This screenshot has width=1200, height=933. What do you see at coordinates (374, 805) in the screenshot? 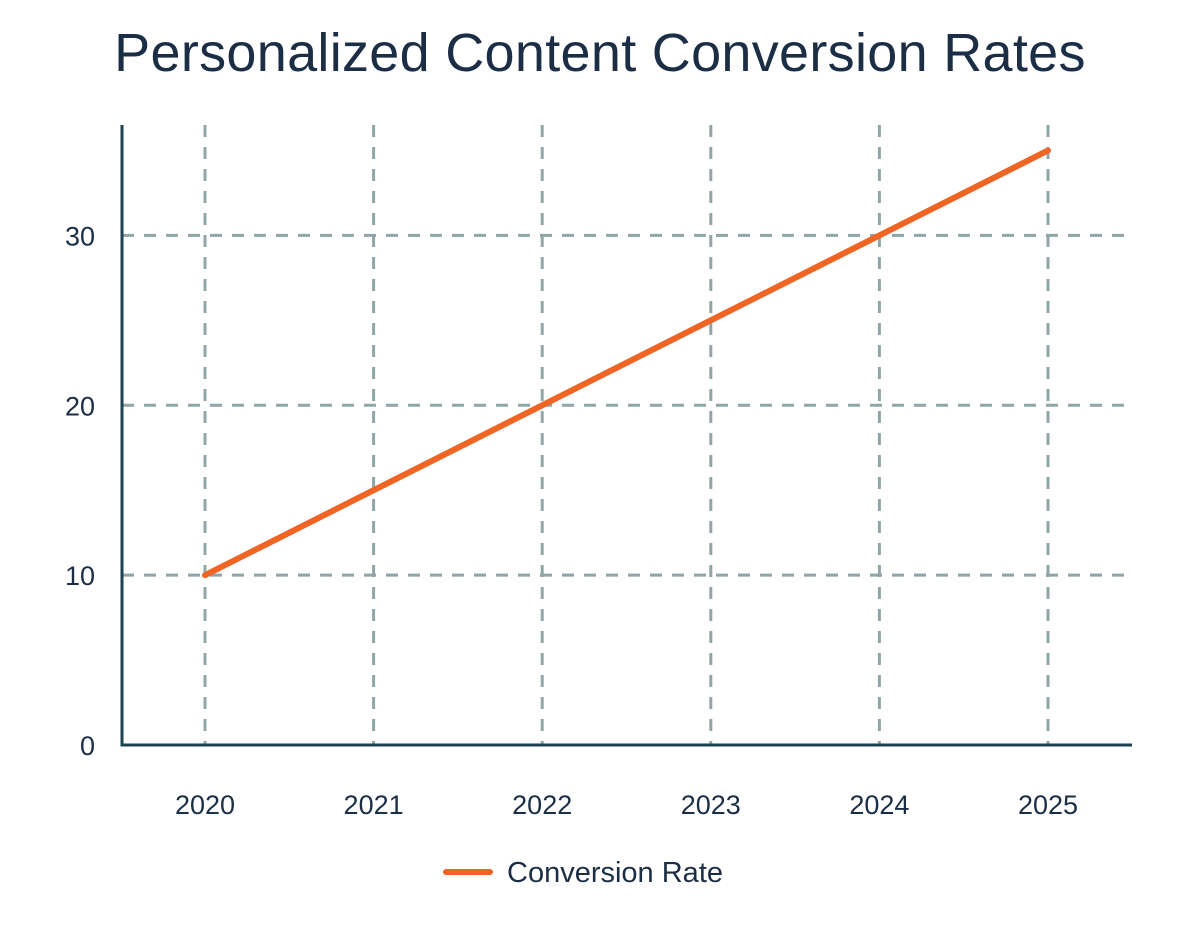
I see `x-tick-label: 2021` at bounding box center [374, 805].